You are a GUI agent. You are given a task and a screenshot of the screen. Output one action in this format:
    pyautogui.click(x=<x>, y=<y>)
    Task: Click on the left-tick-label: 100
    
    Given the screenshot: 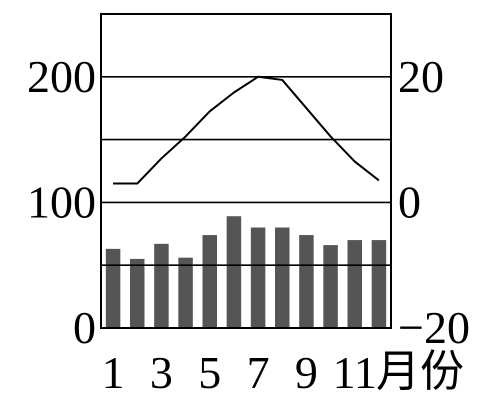 What is the action you would take?
    pyautogui.click(x=61, y=201)
    